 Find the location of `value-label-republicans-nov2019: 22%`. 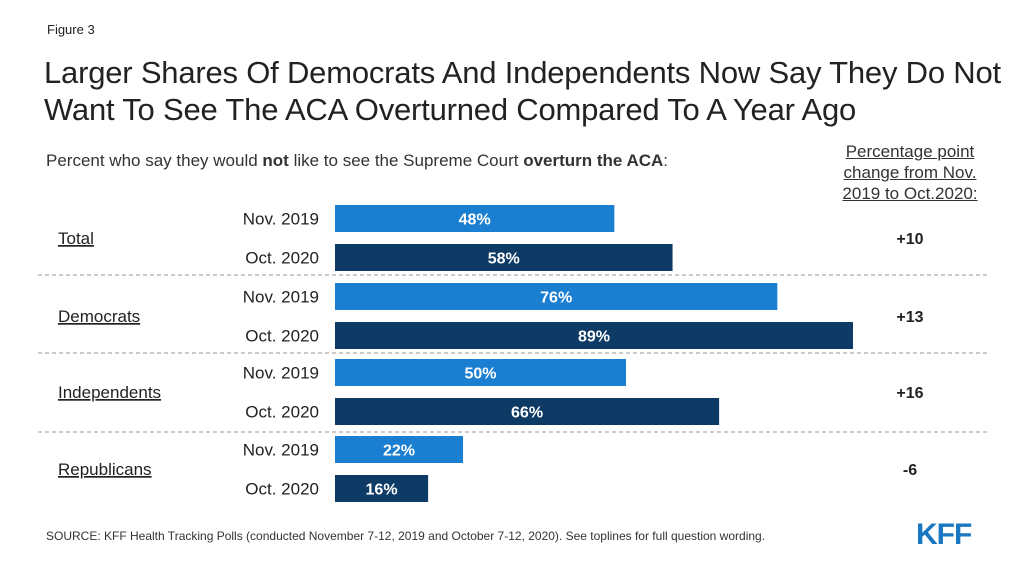

value-label-republicans-nov2019: 22% is located at coordinates (399, 451).